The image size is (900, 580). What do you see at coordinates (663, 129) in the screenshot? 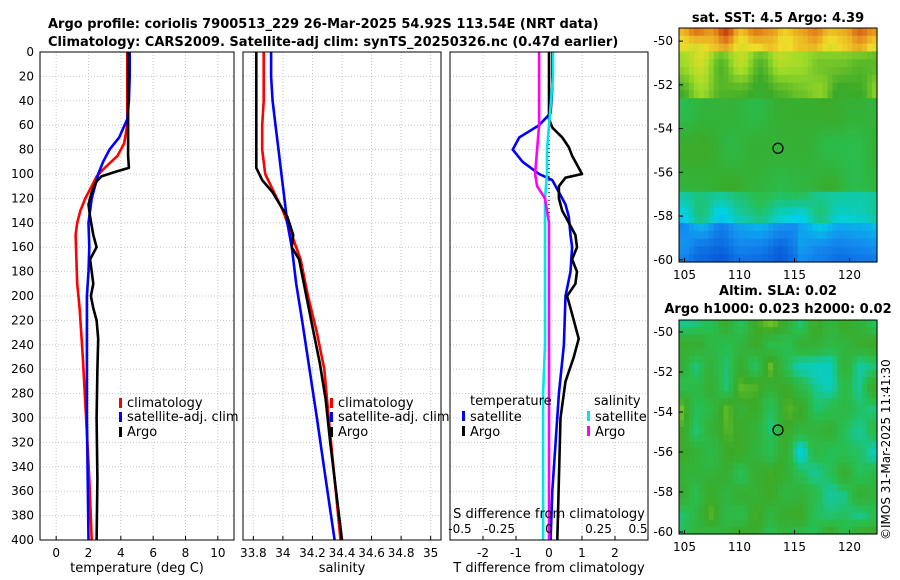
I see `y-tick-label: -54` at bounding box center [663, 129].